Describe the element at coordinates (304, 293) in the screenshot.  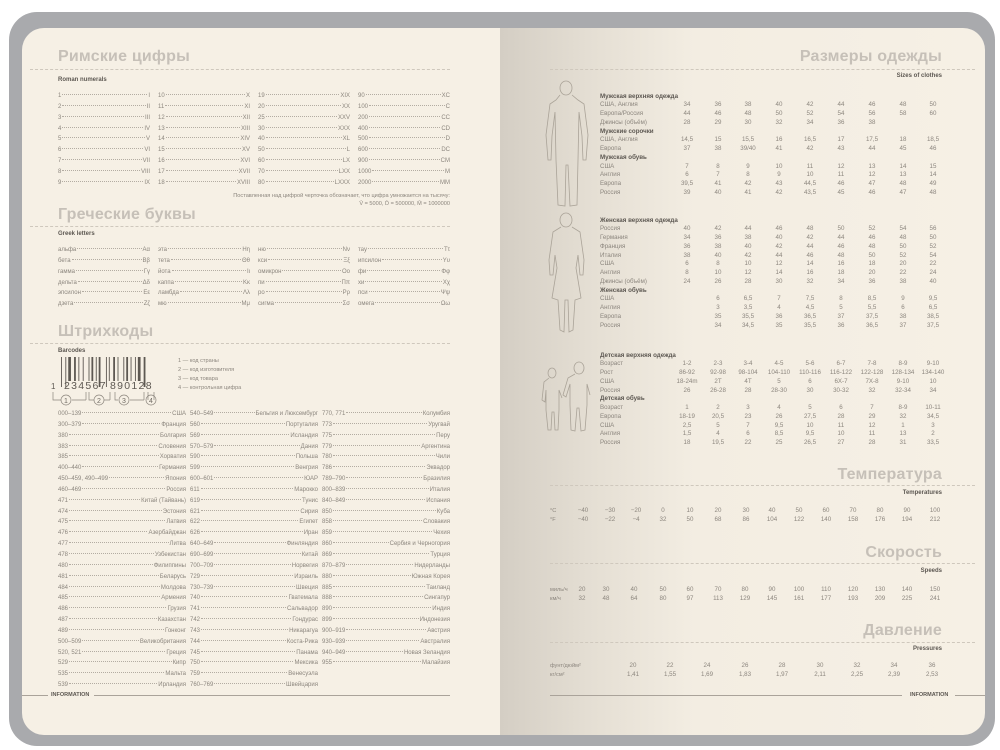
I see `greek-entry: ро Ρρ` at that location.